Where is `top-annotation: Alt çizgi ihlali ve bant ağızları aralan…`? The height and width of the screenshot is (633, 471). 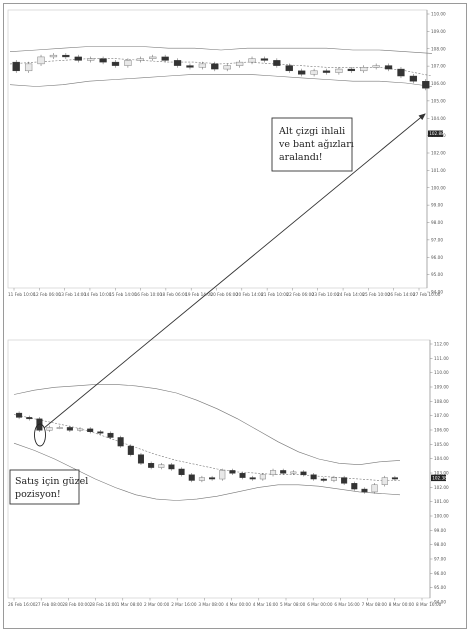
top-annotation: Alt çizgi ihlali ve bant ağızları aralan… is located at coordinates (312, 144).